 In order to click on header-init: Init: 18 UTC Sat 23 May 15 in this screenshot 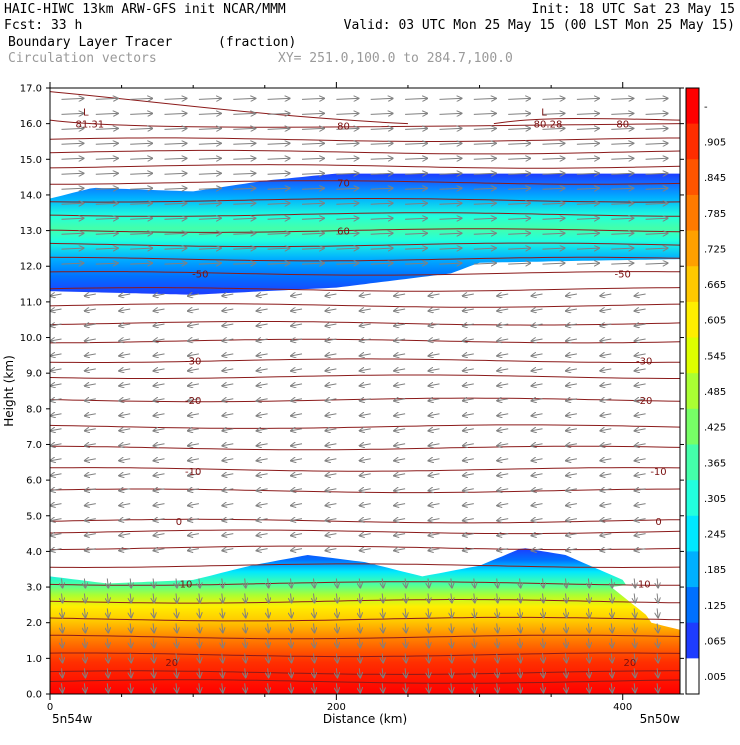, I will do `click(634, 9)`.